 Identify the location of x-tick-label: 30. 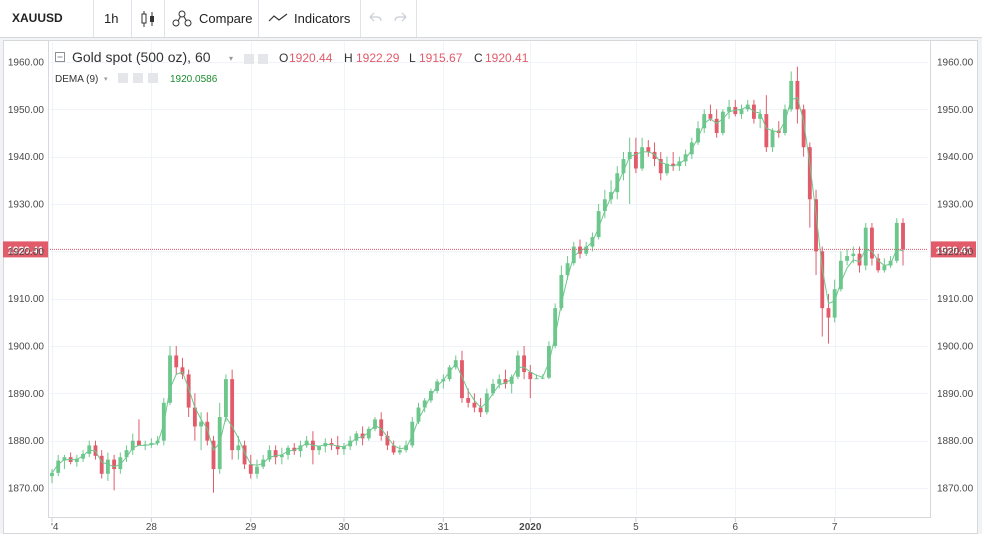
(344, 527).